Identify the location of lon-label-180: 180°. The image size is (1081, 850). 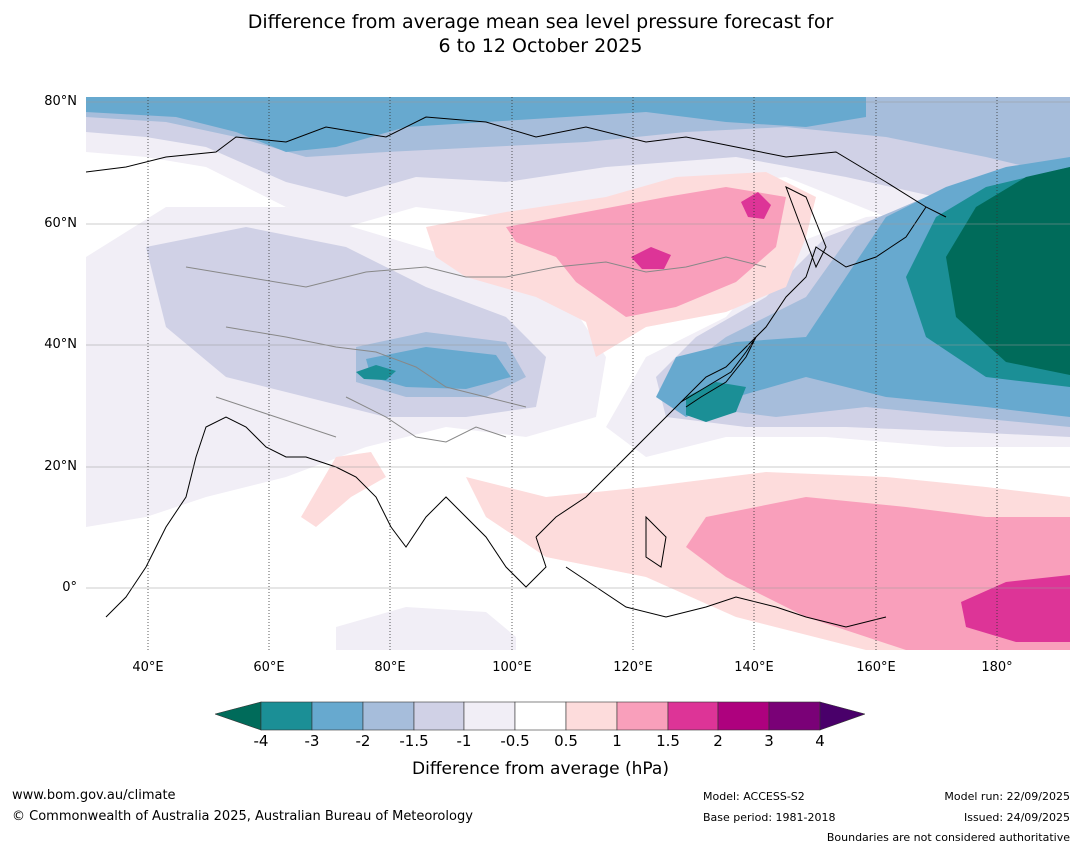
(997, 667).